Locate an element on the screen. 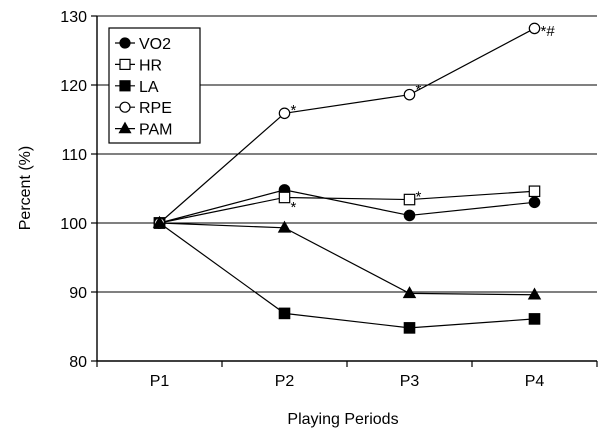  y-axis-ticks: 80 90 100 110 120 130 is located at coordinates (78, 190).